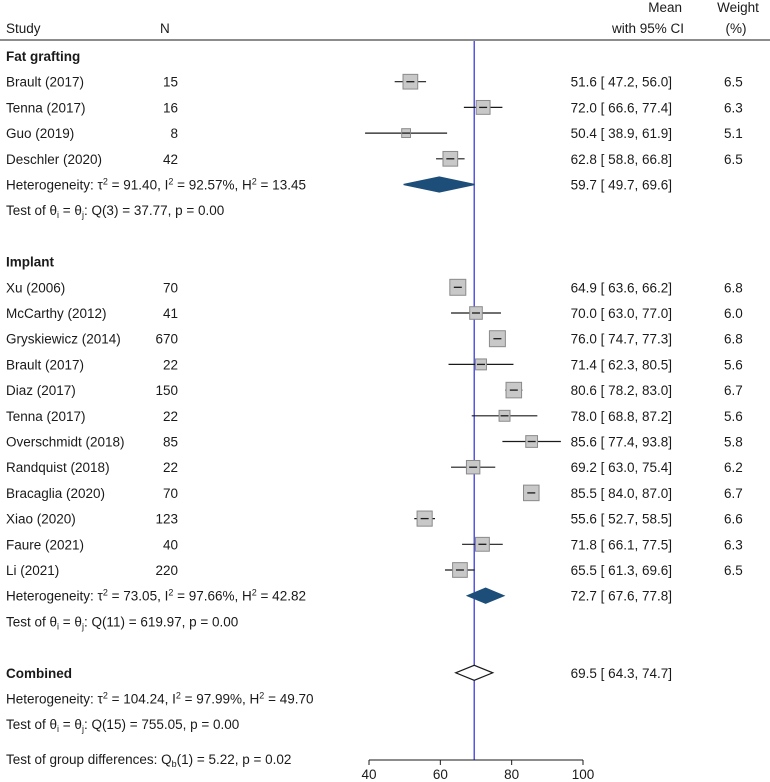 The image size is (770, 782). What do you see at coordinates (733, 519) in the screenshot?
I see `group-2-study-10-weight: 6.6` at bounding box center [733, 519].